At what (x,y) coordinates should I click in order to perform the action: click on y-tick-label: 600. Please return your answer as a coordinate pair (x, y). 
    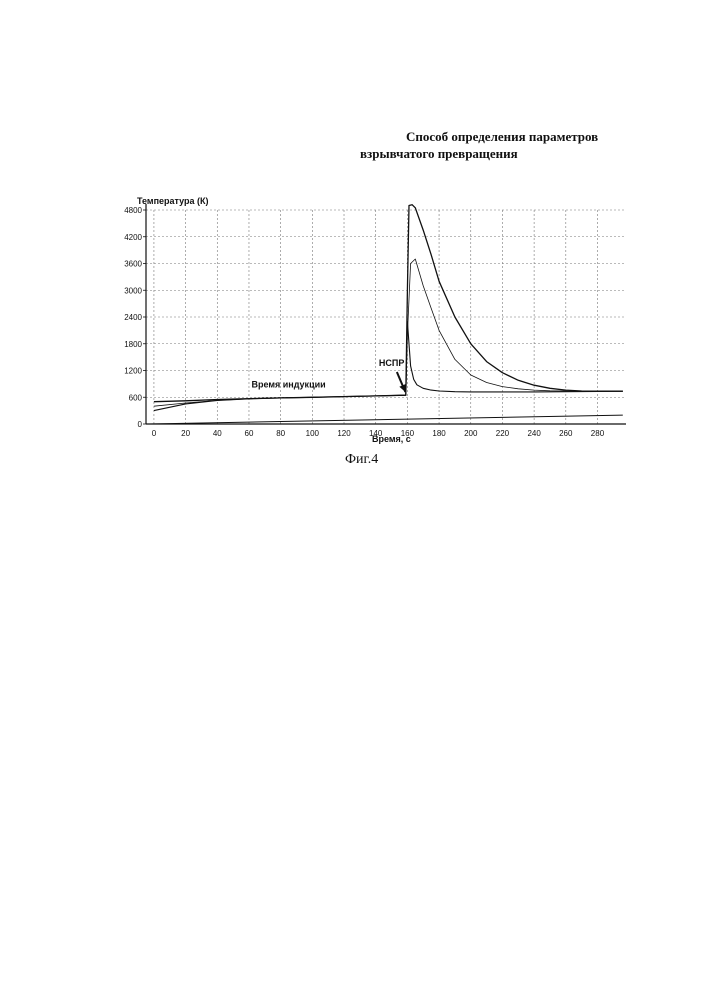
    Looking at the image, I should click on (136, 397).